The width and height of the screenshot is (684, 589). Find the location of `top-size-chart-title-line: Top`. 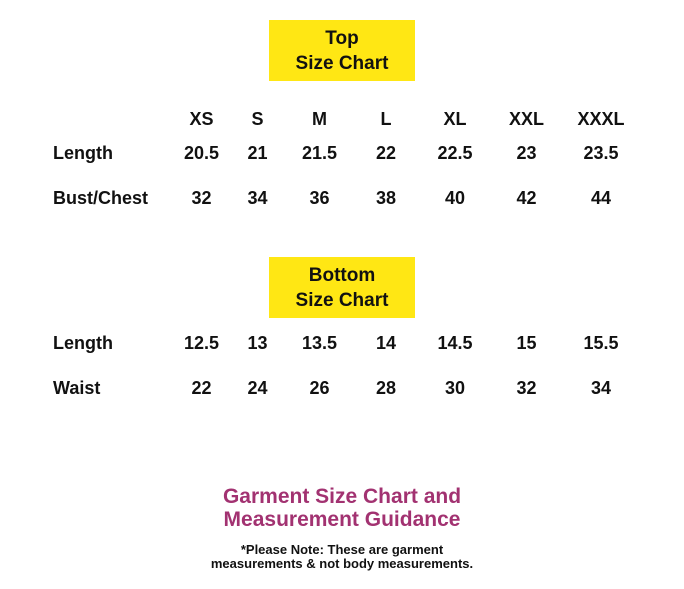

top-size-chart-title-line: Top is located at coordinates (342, 38).